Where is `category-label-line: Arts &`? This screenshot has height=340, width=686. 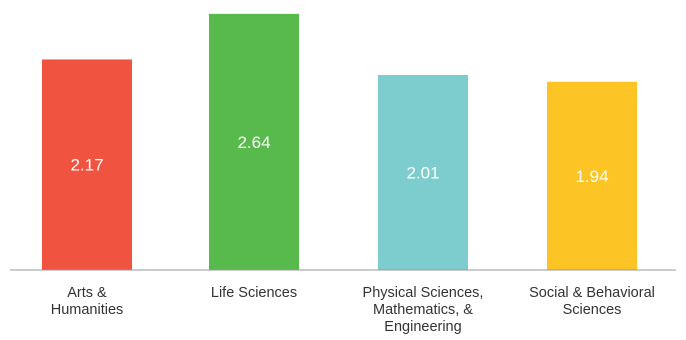
category-label-line: Arts & is located at coordinates (87, 293).